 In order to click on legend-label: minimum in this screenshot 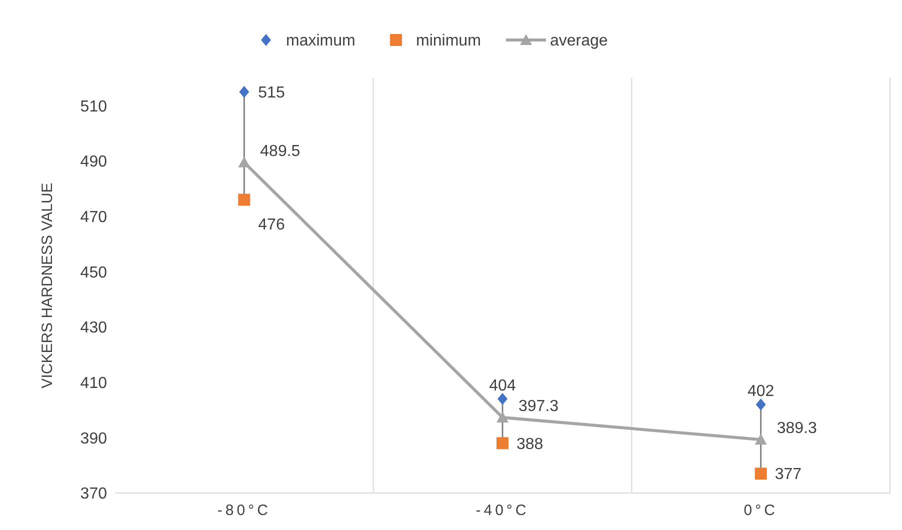, I will do `click(448, 41)`.